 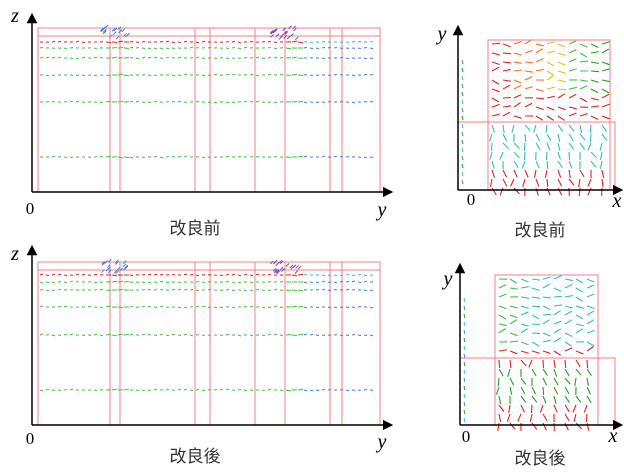 What do you see at coordinates (471, 199) in the screenshot?
I see `origin-label: 0` at bounding box center [471, 199].